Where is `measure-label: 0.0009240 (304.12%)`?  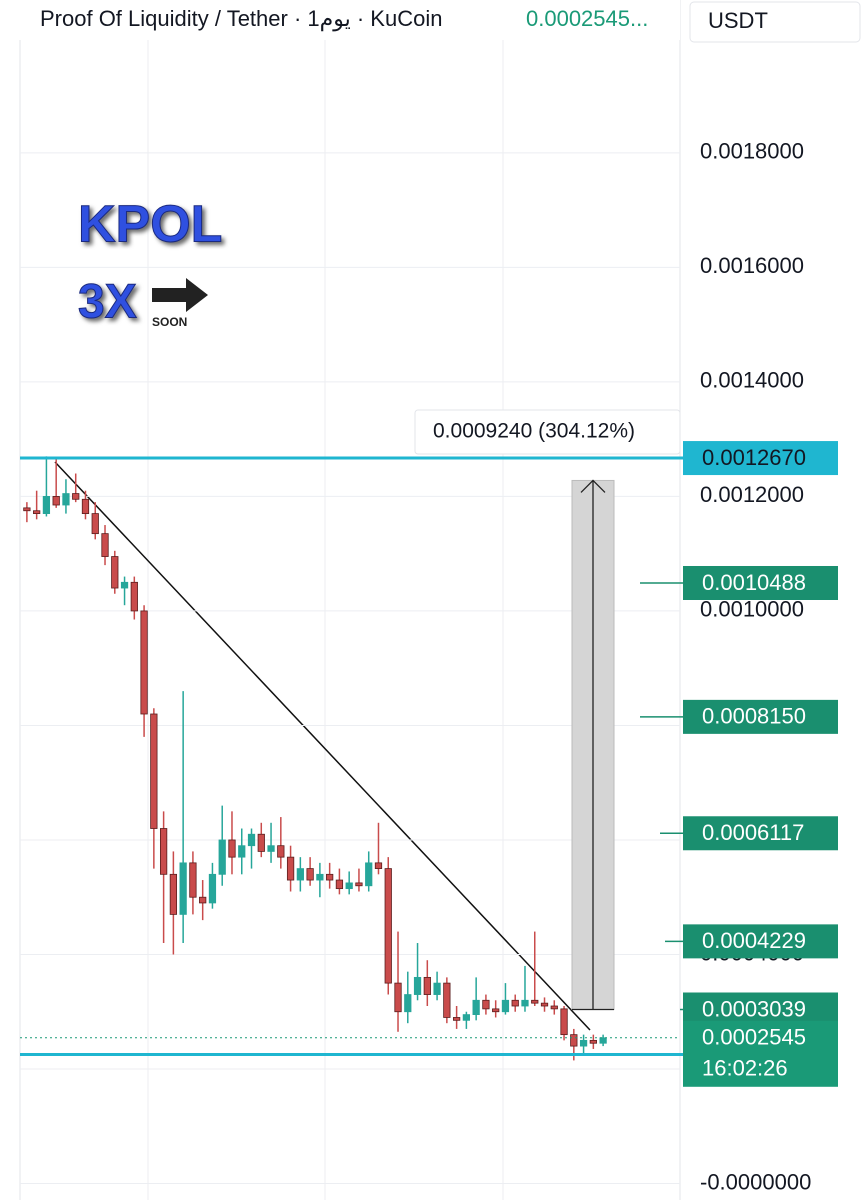 measure-label: 0.0009240 (304.12%) is located at coordinates (534, 431).